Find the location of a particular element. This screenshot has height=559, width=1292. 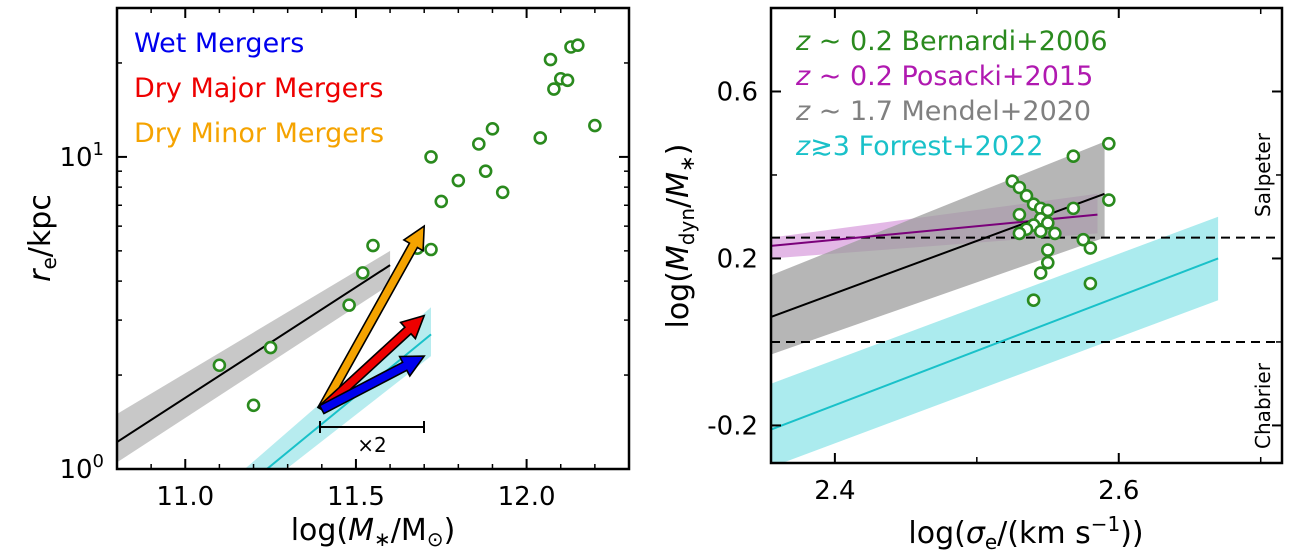

left-x-tick-label: 11.0 is located at coordinates (185, 497).